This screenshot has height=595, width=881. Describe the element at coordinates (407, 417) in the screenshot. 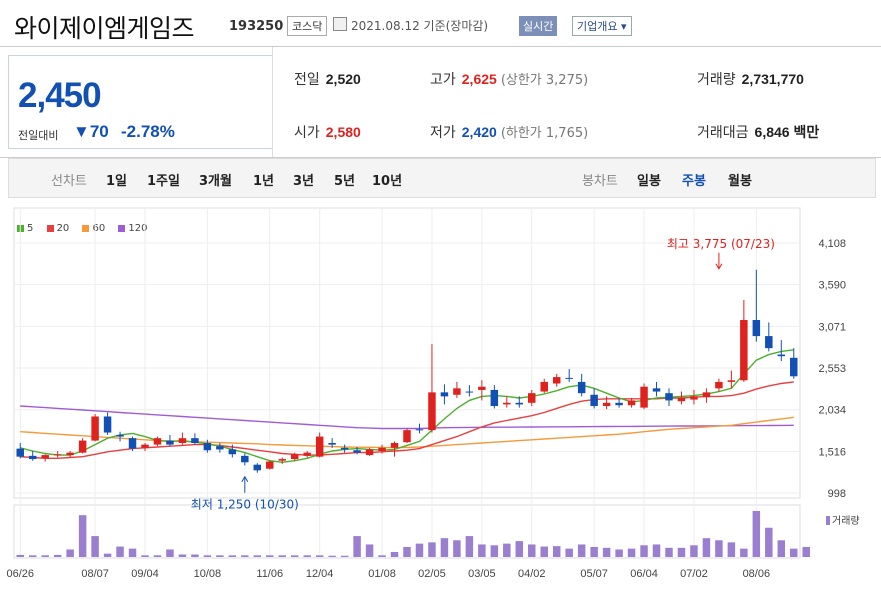

I see `series-line-ma120` at that location.